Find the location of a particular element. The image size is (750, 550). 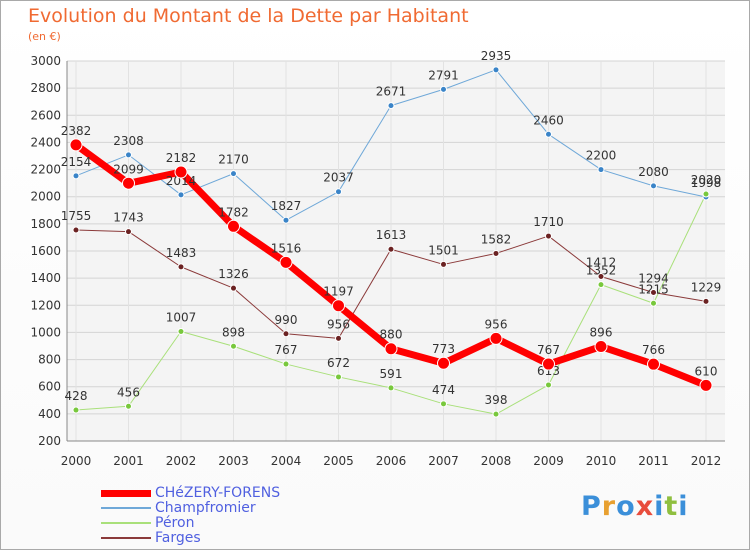

y-tick-label: 200 is located at coordinates (49, 441).